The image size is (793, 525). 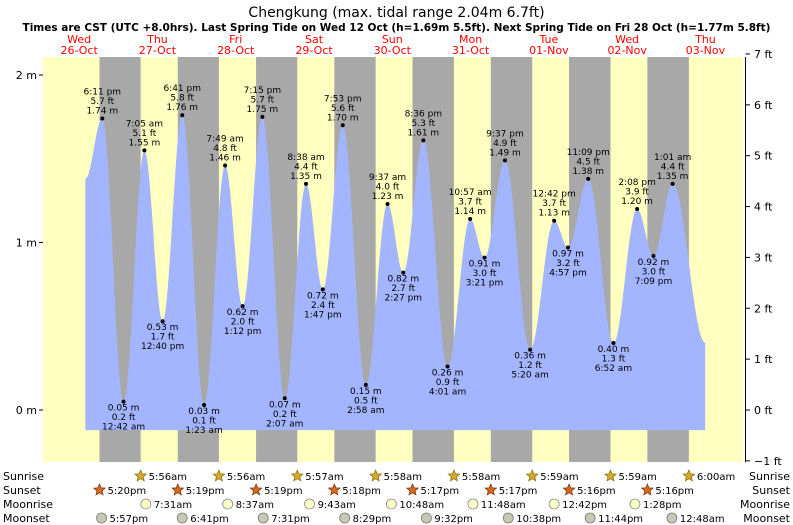 I want to click on tide-label: 1.46 m, so click(x=225, y=158).